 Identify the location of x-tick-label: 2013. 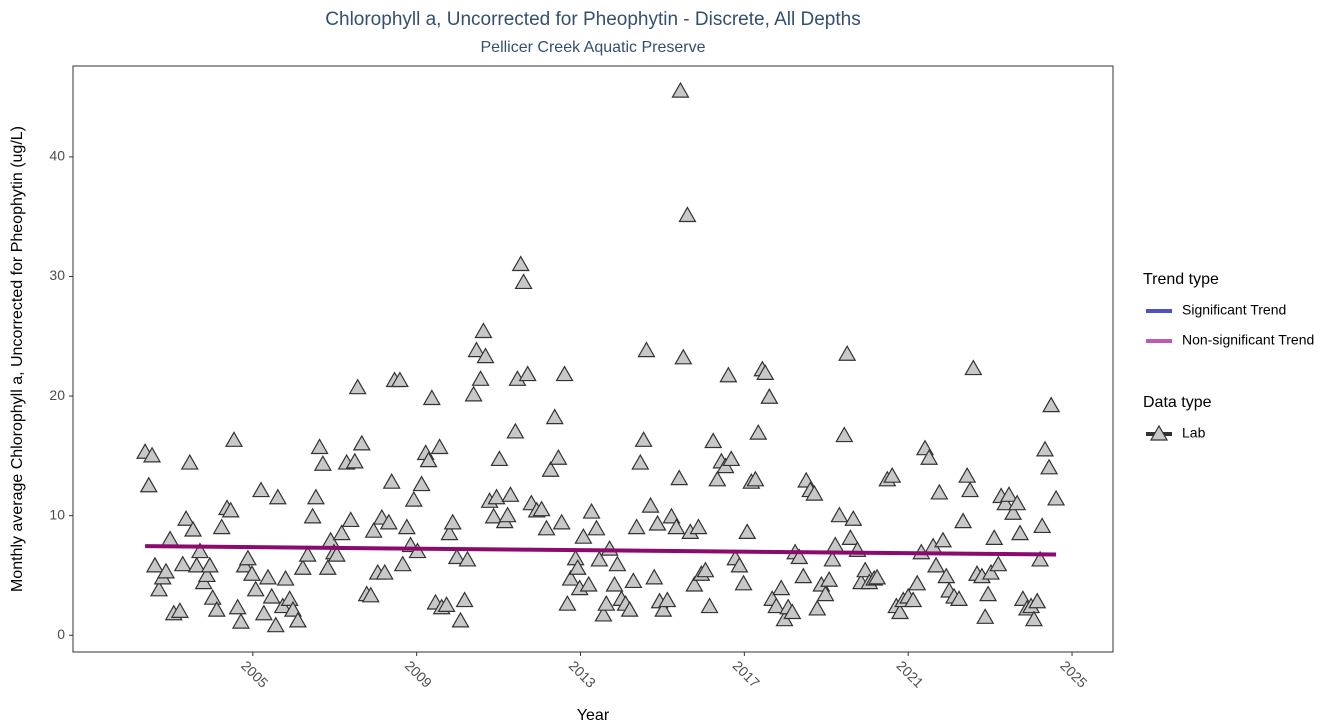
(582, 673).